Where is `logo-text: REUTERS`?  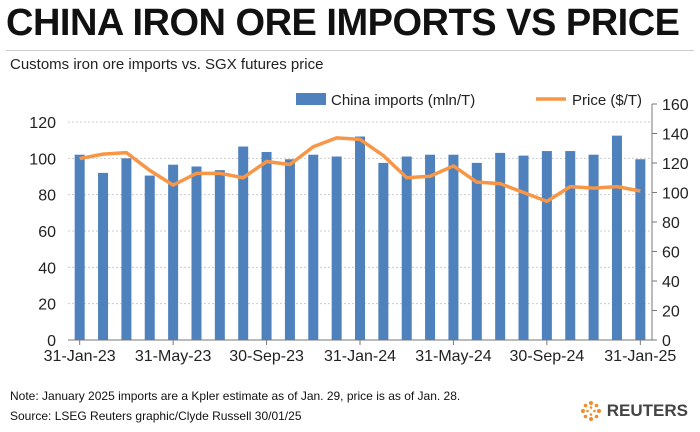
logo-text: REUTERS is located at coordinates (647, 410).